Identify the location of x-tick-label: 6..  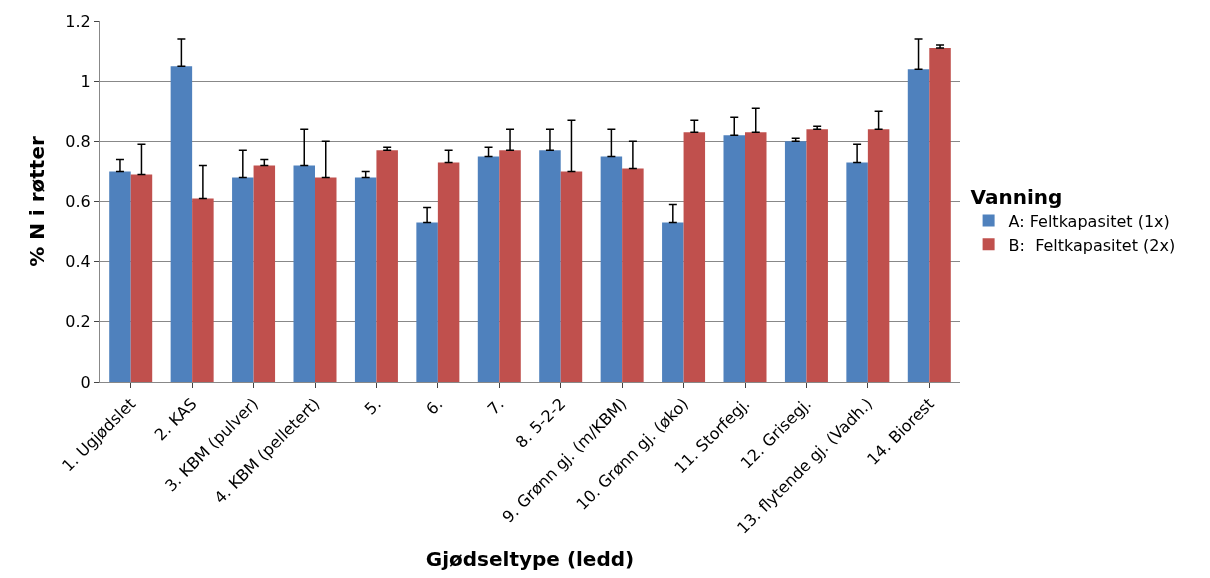
(434, 406).